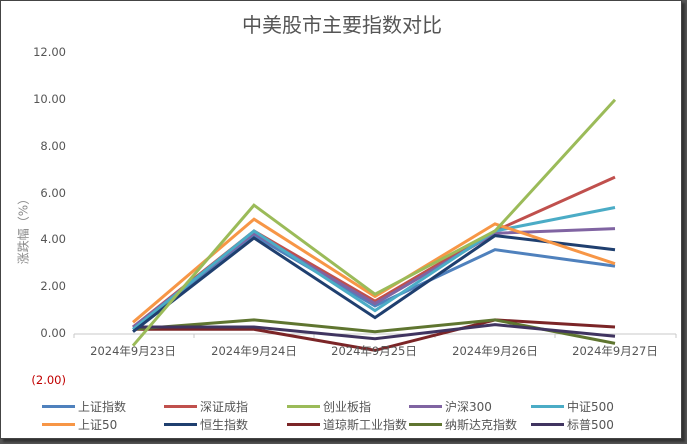 Image resolution: width=687 pixels, height=444 pixels. I want to click on y-tick-negative: (2.00), so click(48, 380).